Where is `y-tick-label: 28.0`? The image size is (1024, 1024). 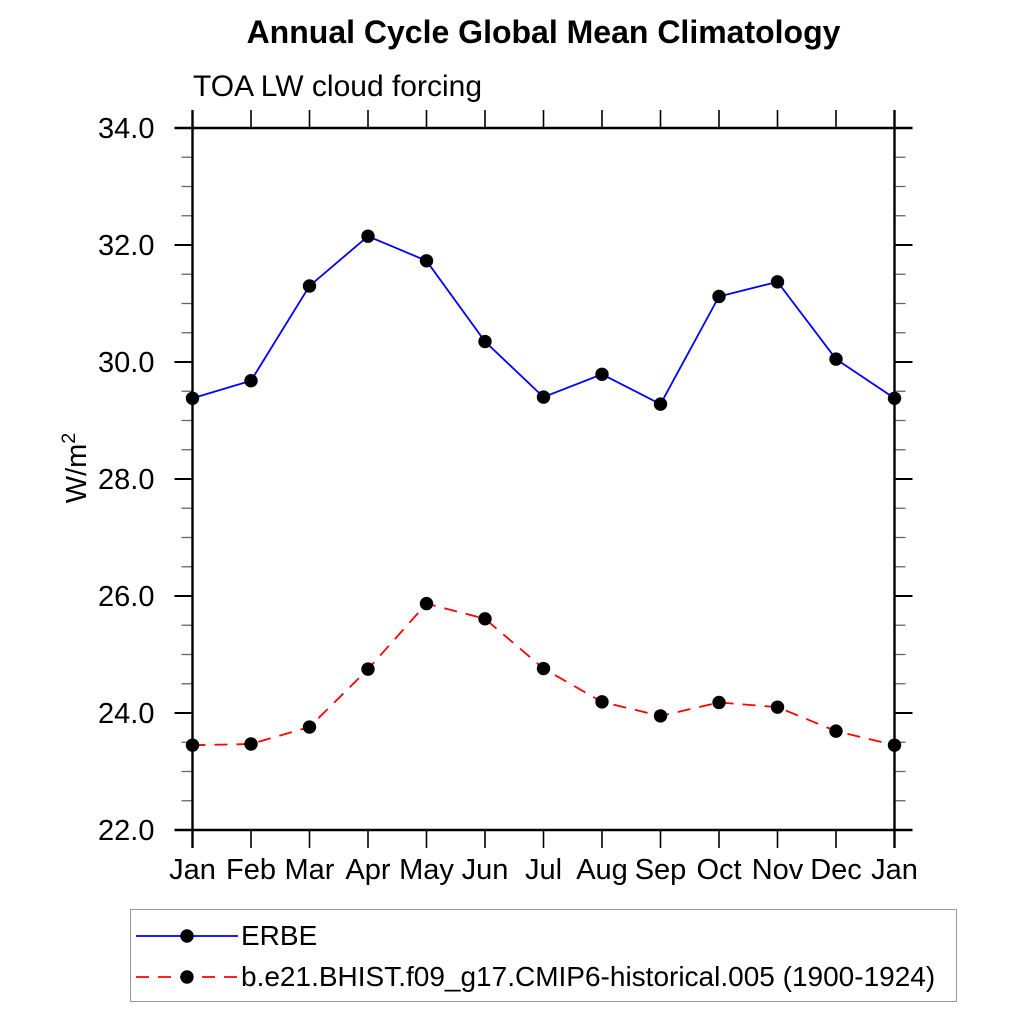
y-tick-label: 28.0 is located at coordinates (126, 480).